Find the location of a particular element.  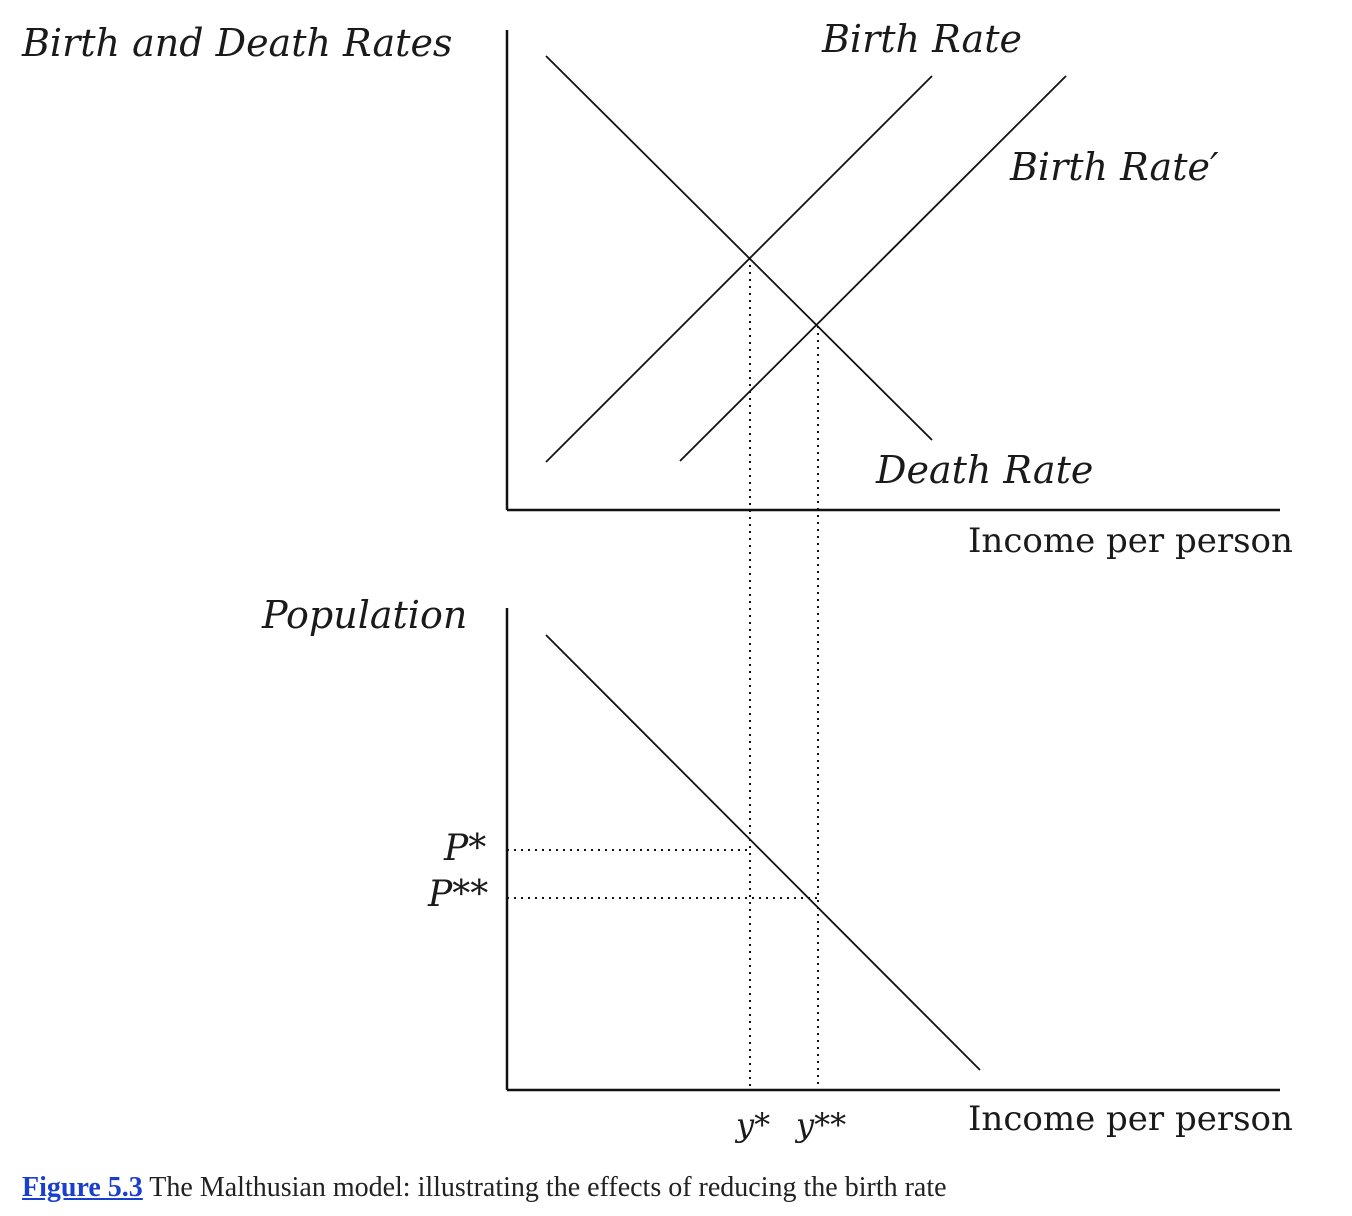

y-double-star-label: y** is located at coordinates (820, 1125).